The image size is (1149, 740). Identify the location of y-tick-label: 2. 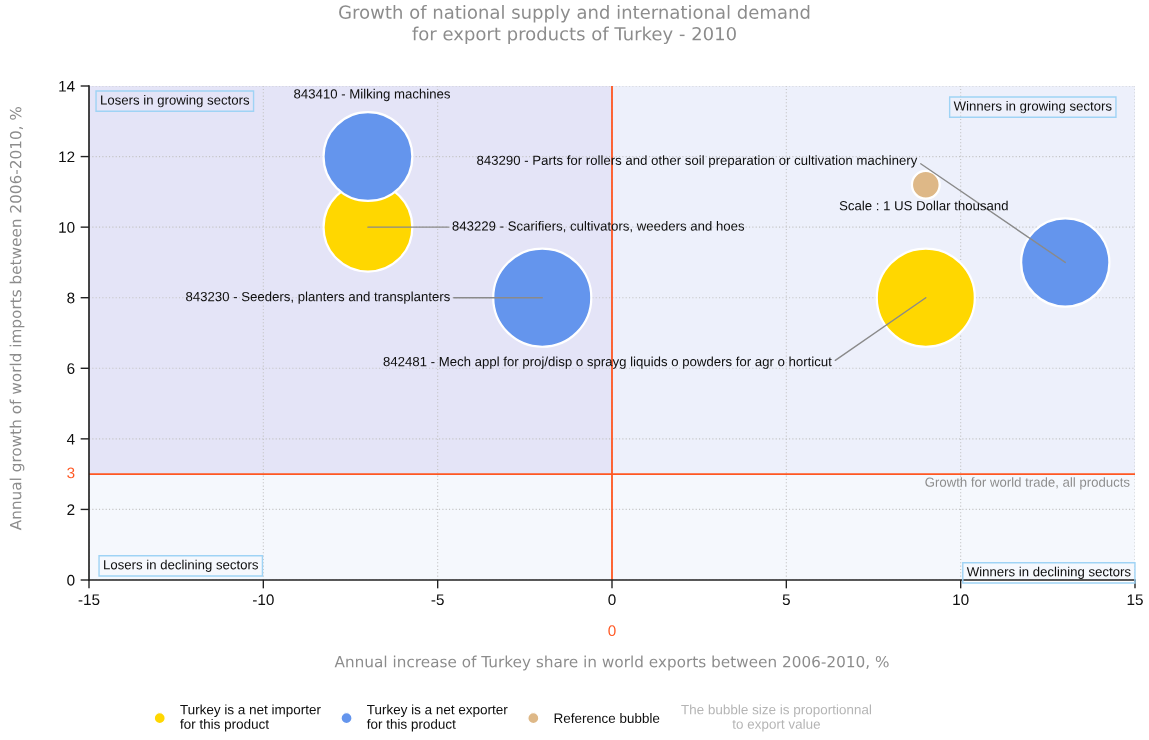
(71, 509).